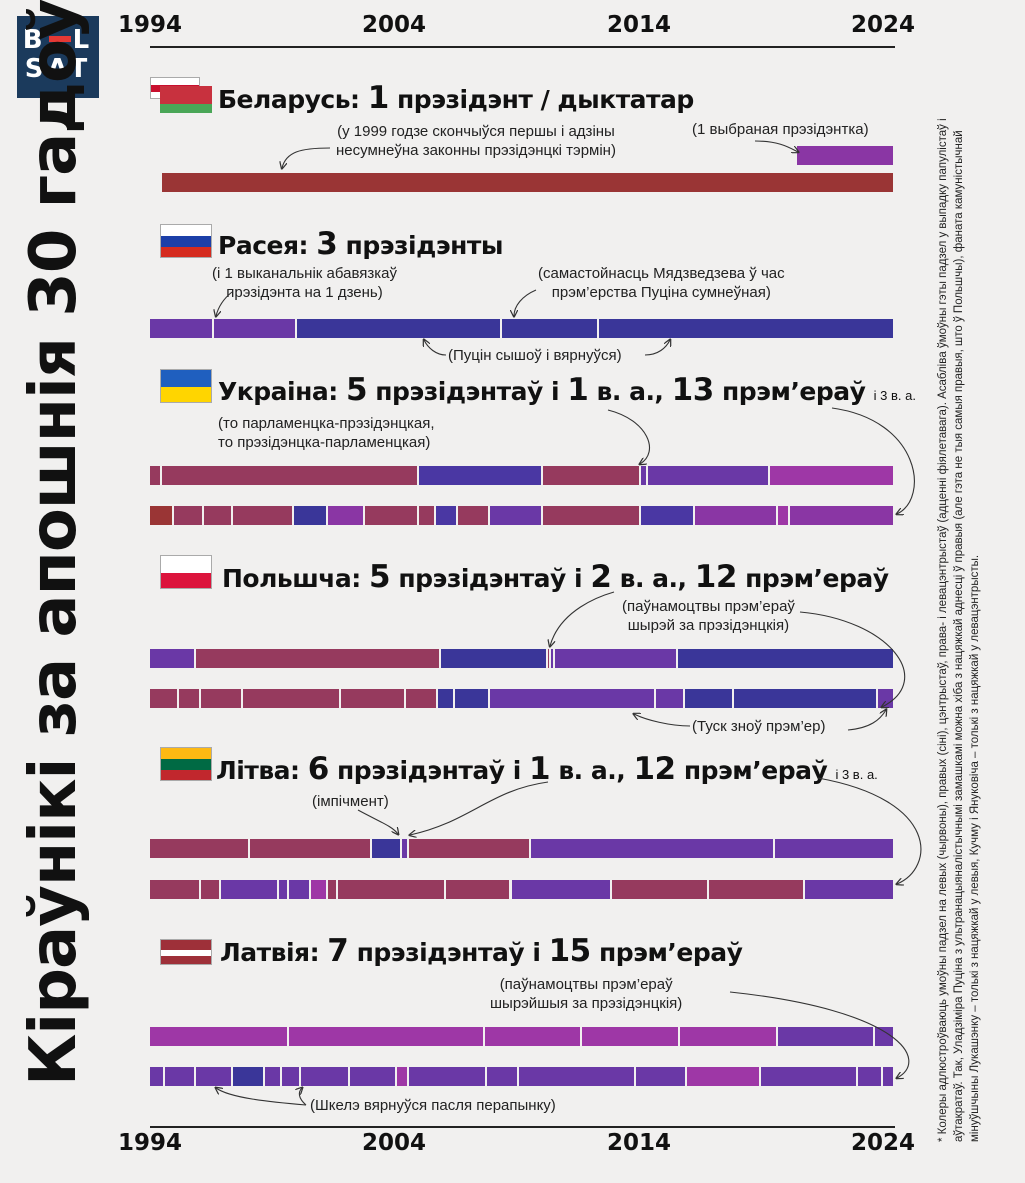 The image size is (1025, 1183). I want to click on axis-bottom-label: 2004, so click(394, 1143).